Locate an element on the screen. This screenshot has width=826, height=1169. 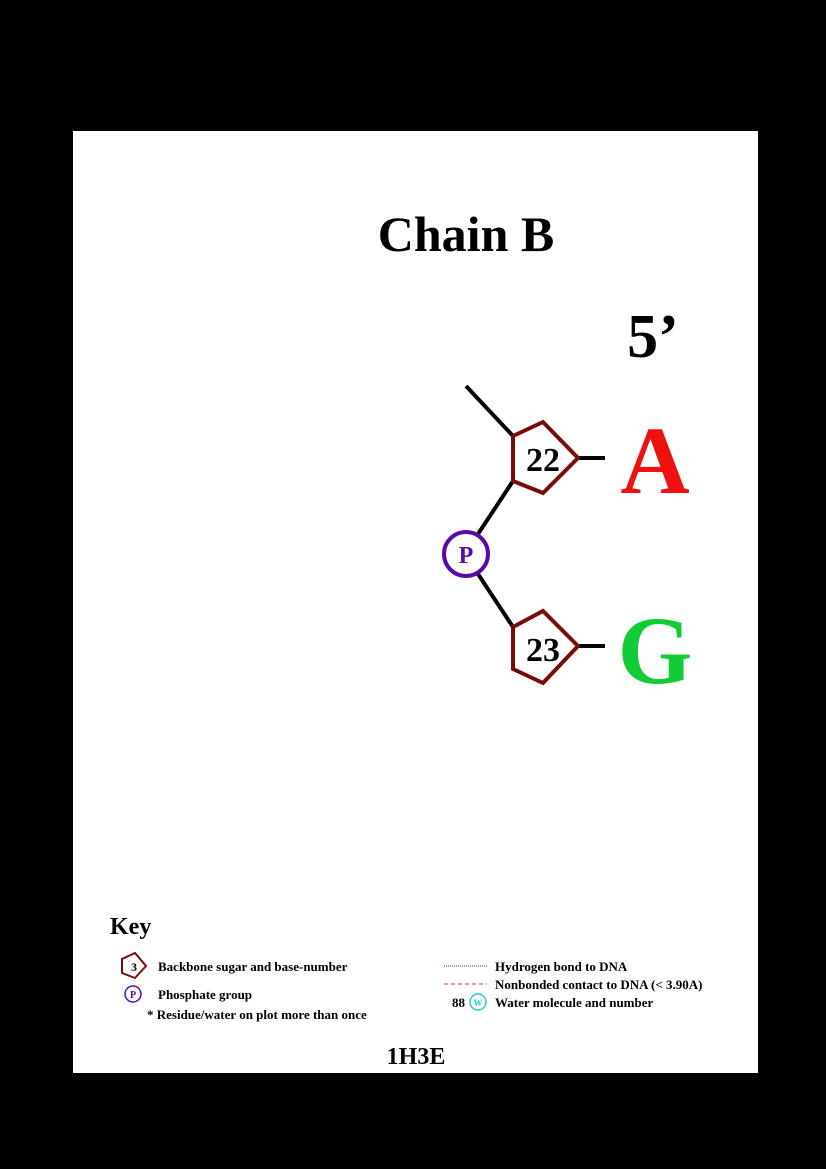
sugar-residue-23: 23 is located at coordinates (546, 647).